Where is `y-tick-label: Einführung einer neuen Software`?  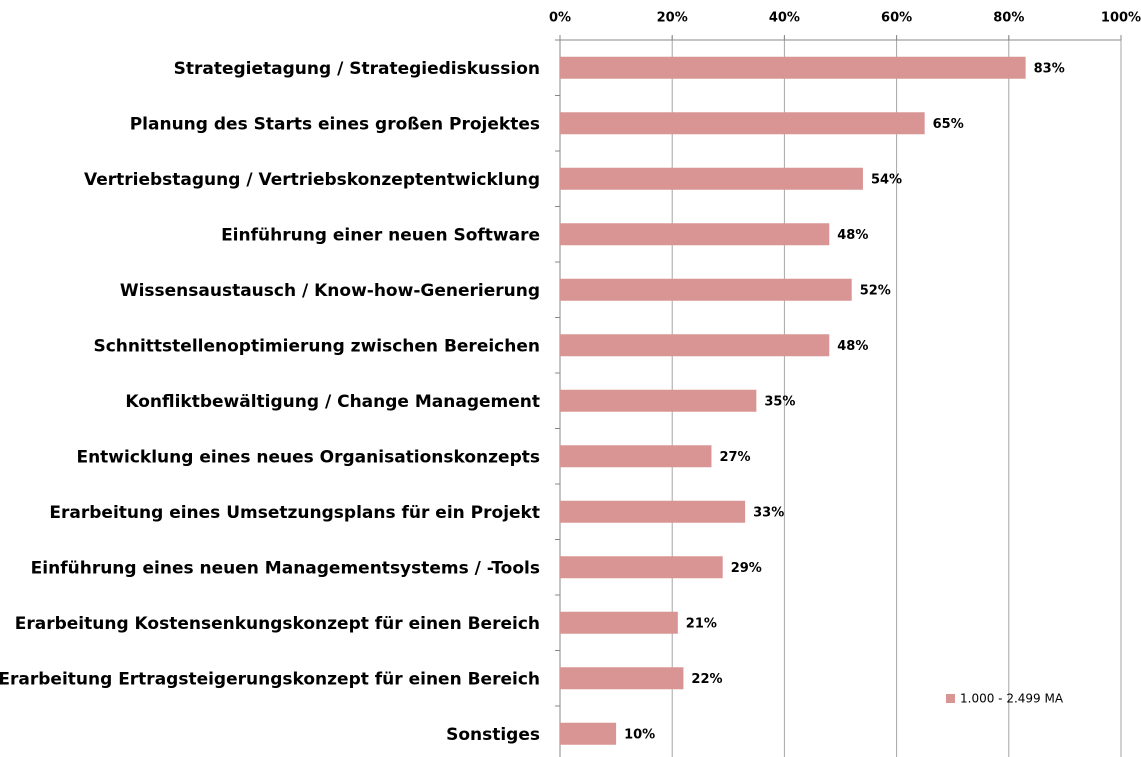
y-tick-label: Einführung einer neuen Software is located at coordinates (380, 235).